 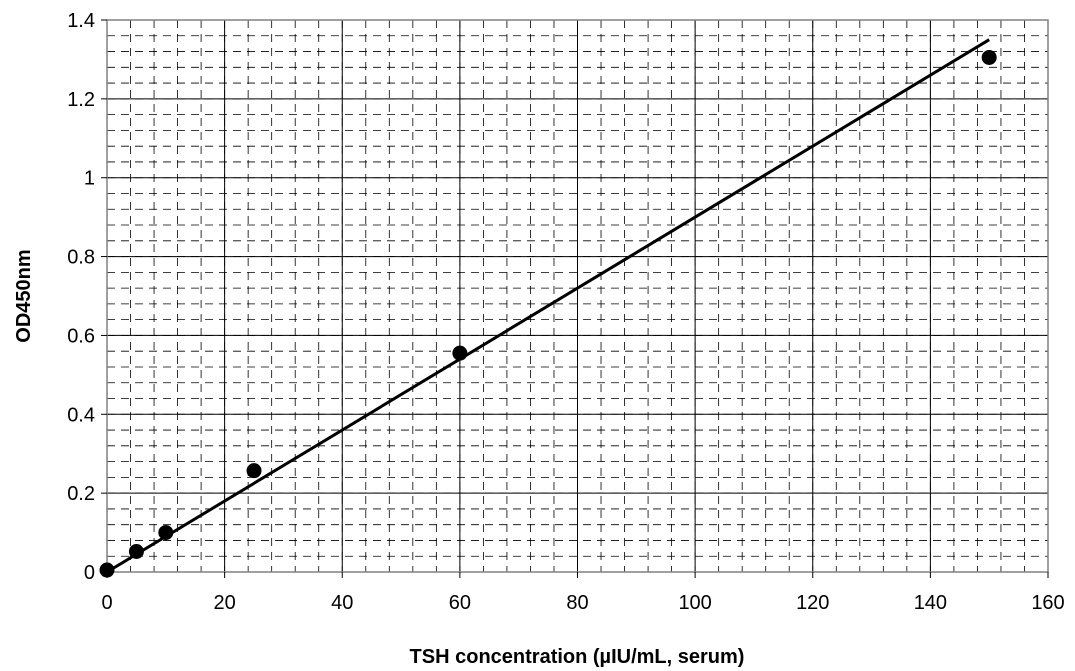 What do you see at coordinates (87, 297) in the screenshot?
I see `y-axis-ticks: 0 0.2 0.4 0.6 0.8 1 1.2 1.4` at bounding box center [87, 297].